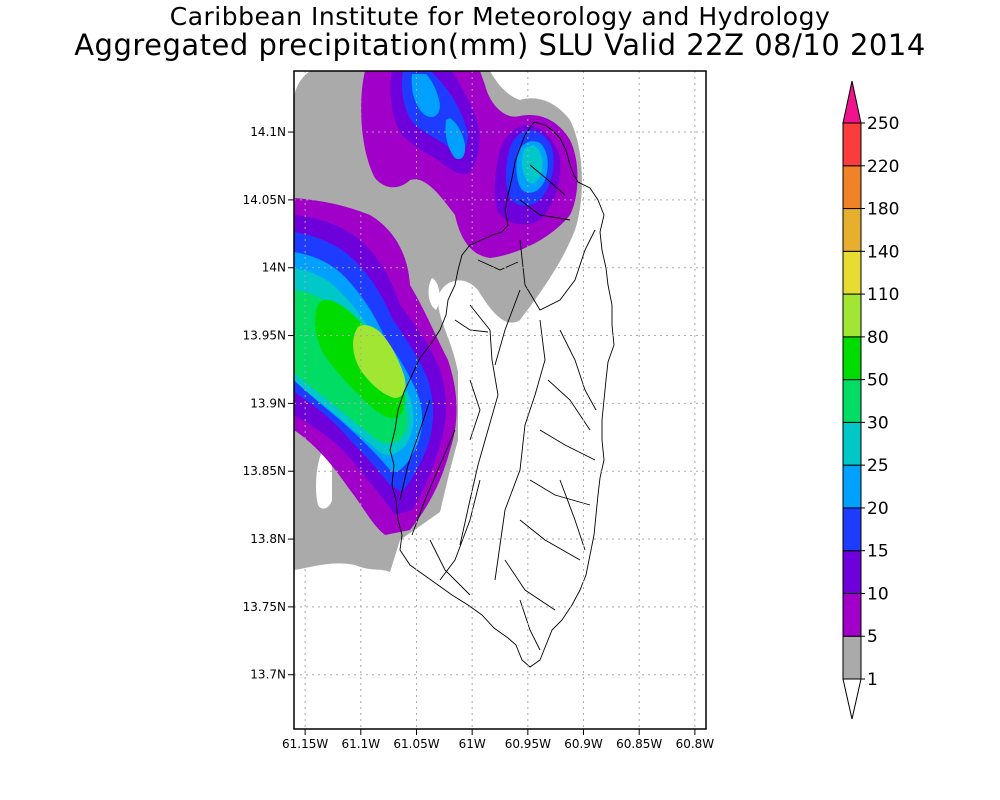 Image resolution: width=1000 pixels, height=800 pixels. What do you see at coordinates (878, 552) in the screenshot?
I see `colorbar-label: 15` at bounding box center [878, 552].